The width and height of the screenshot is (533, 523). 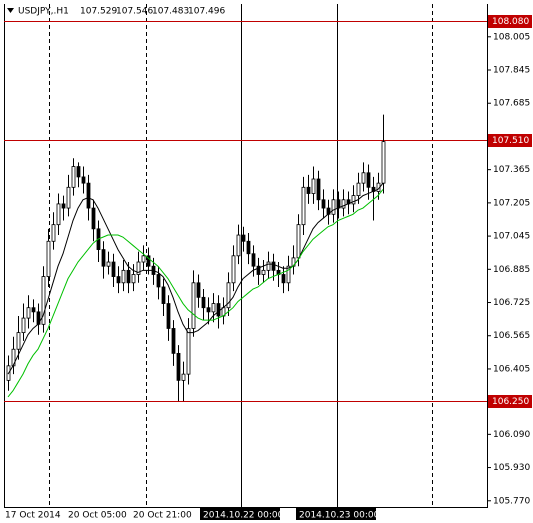 I want to click on y-tick-label: 107.365, so click(x=511, y=170).